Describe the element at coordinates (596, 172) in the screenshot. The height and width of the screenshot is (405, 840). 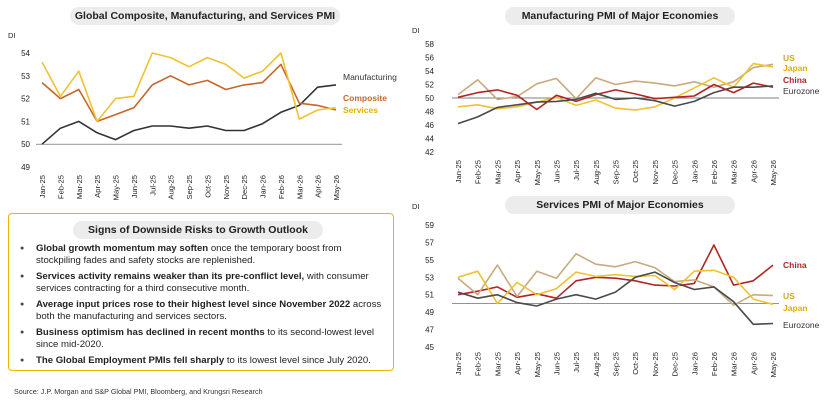
I see `chart2-x-tick: Aug-25` at that location.